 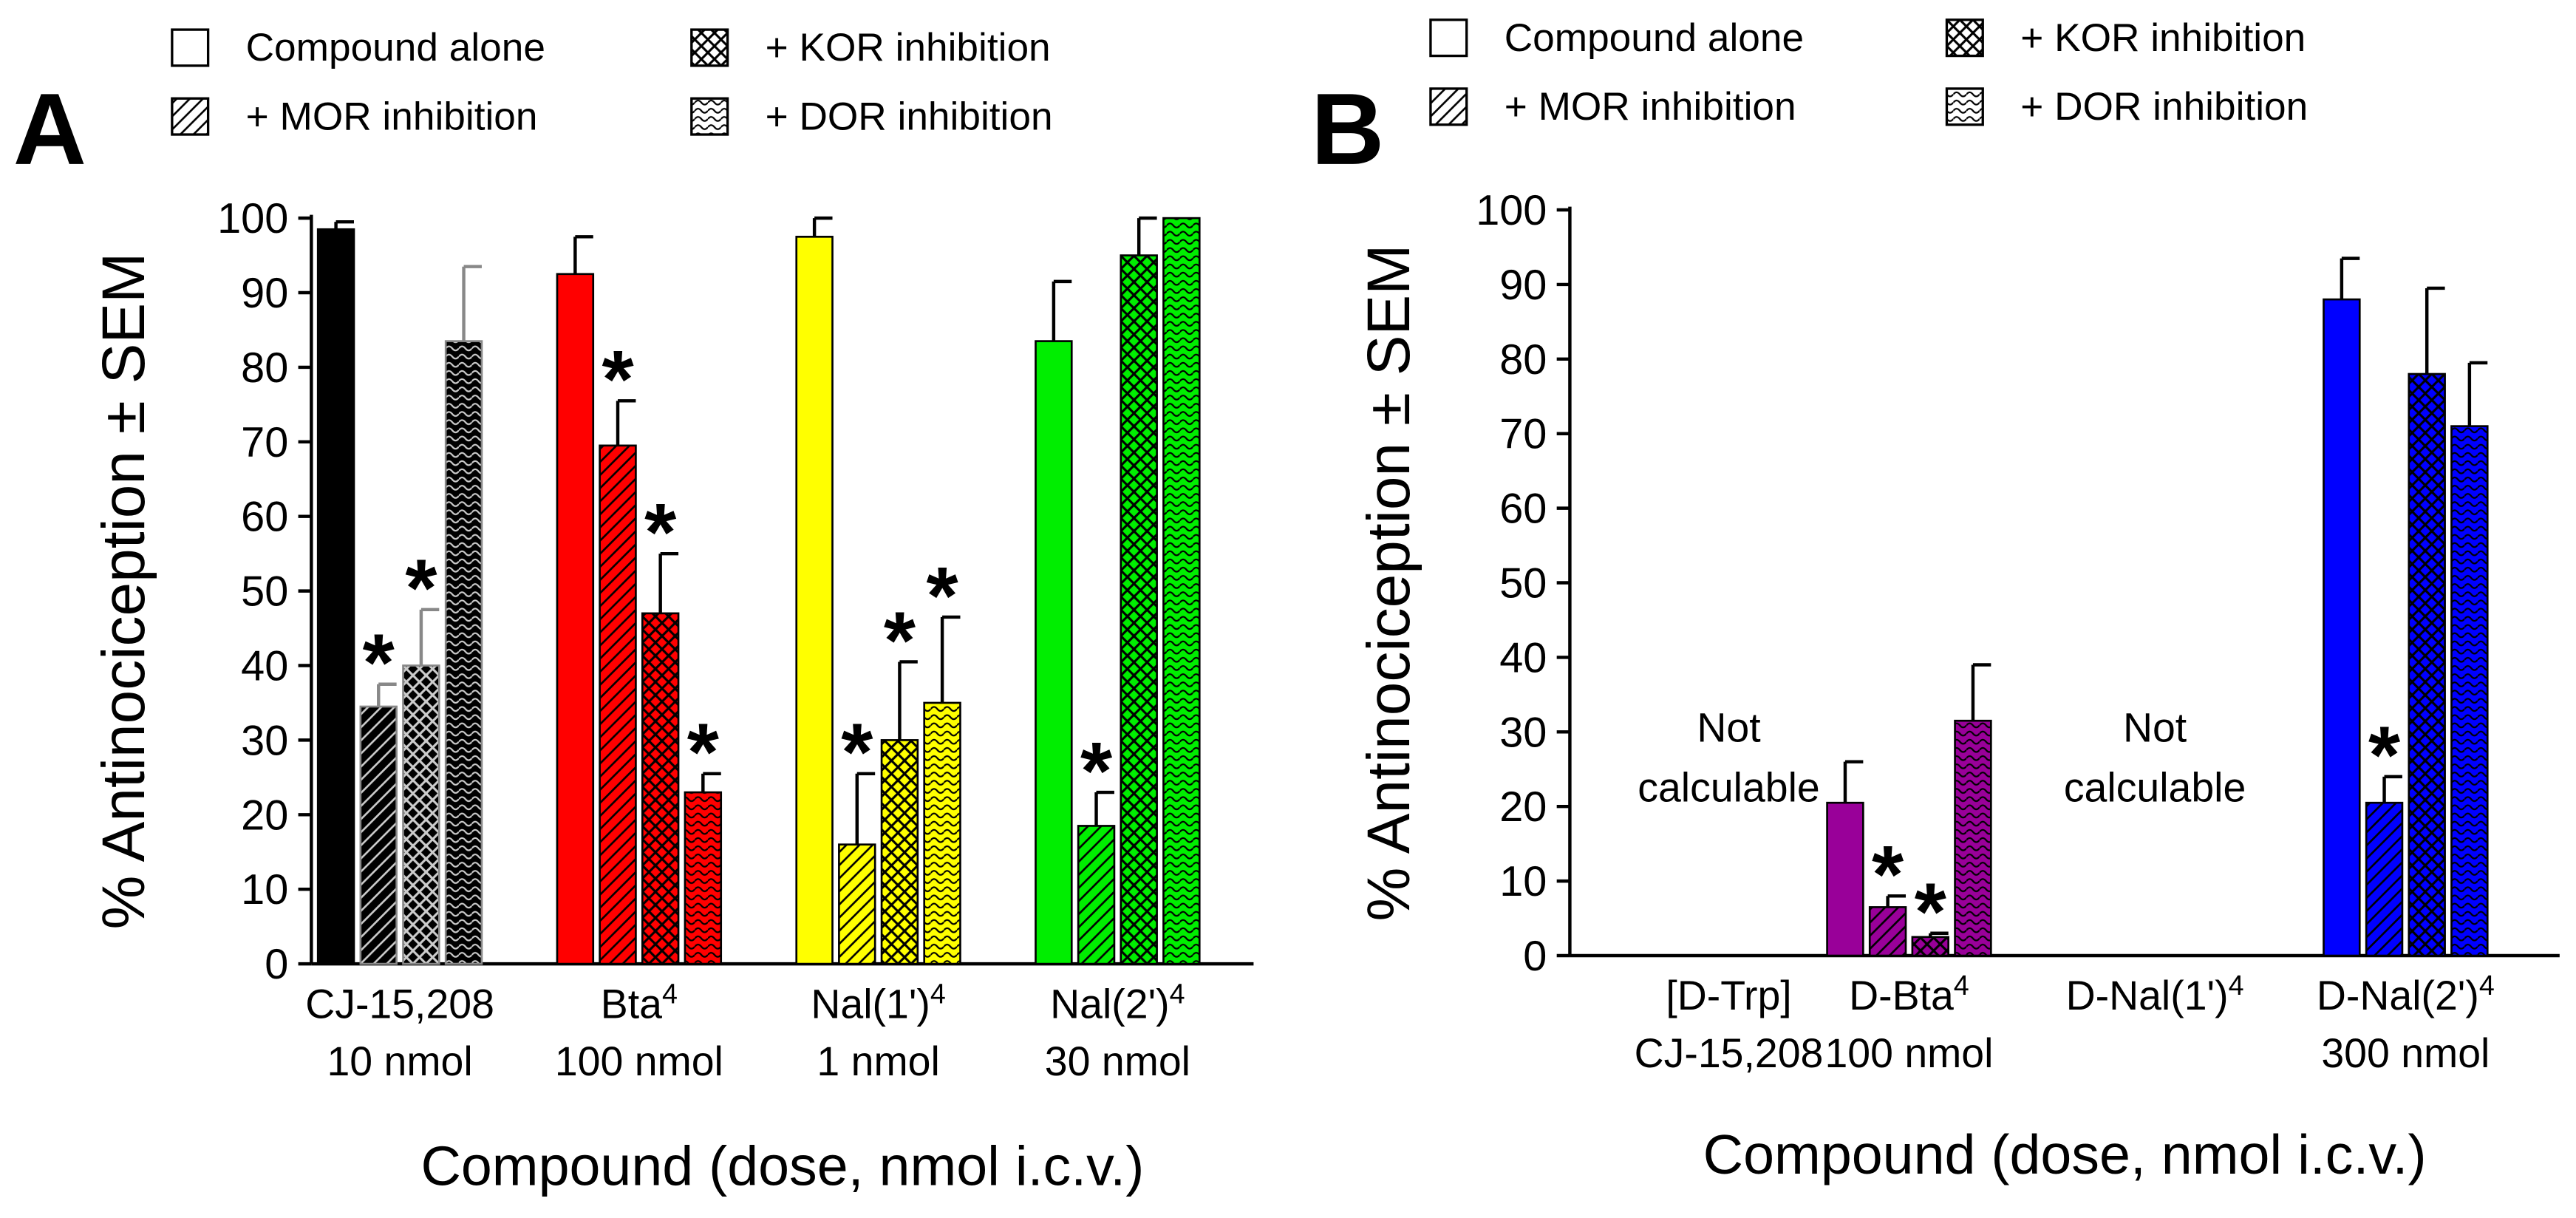 What do you see at coordinates (878, 1002) in the screenshot?
I see `category-label: Nal(1')4` at bounding box center [878, 1002].